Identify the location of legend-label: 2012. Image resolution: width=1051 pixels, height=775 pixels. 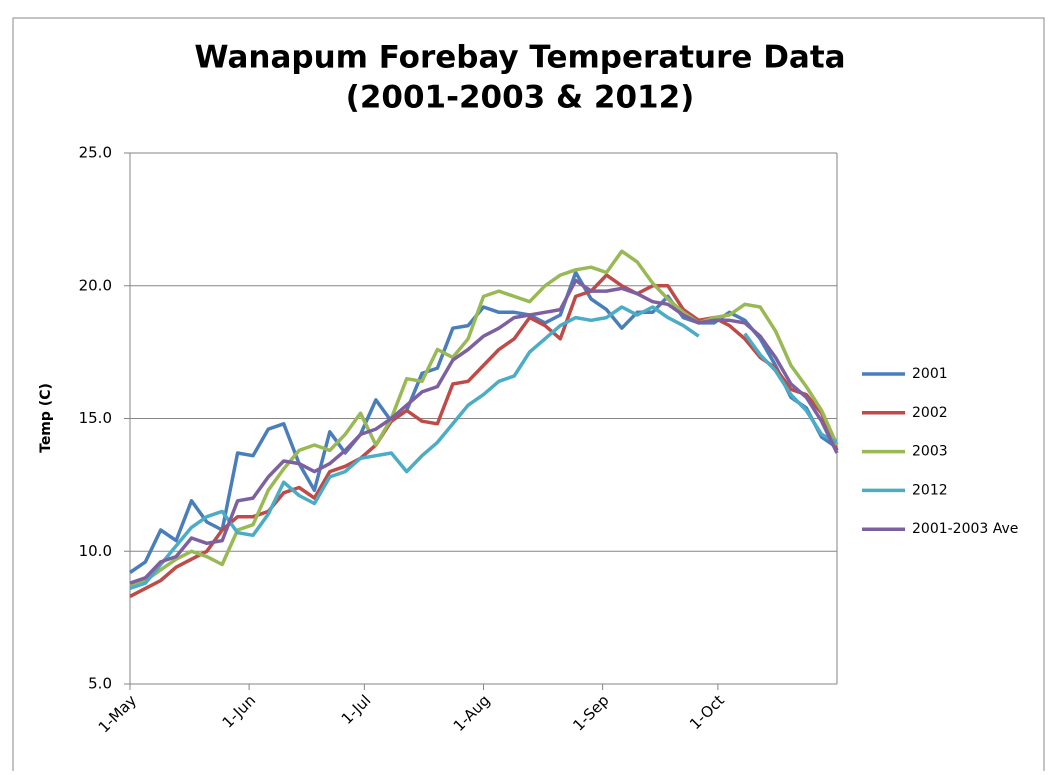
(930, 490).